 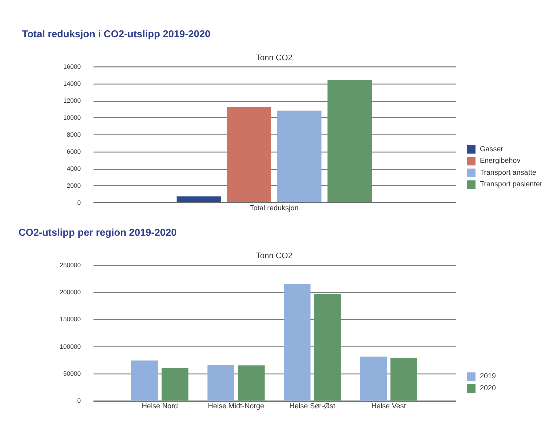 What do you see at coordinates (512, 184) in the screenshot?
I see `legend-label: Transport pasienter` at bounding box center [512, 184].